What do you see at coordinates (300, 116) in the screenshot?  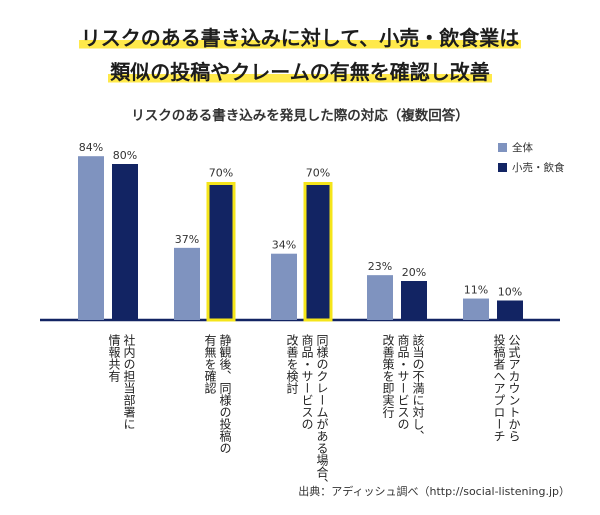 I see `chart-title: リスクのある書き込みを発見した際の対応（複数回答）` at bounding box center [300, 116].